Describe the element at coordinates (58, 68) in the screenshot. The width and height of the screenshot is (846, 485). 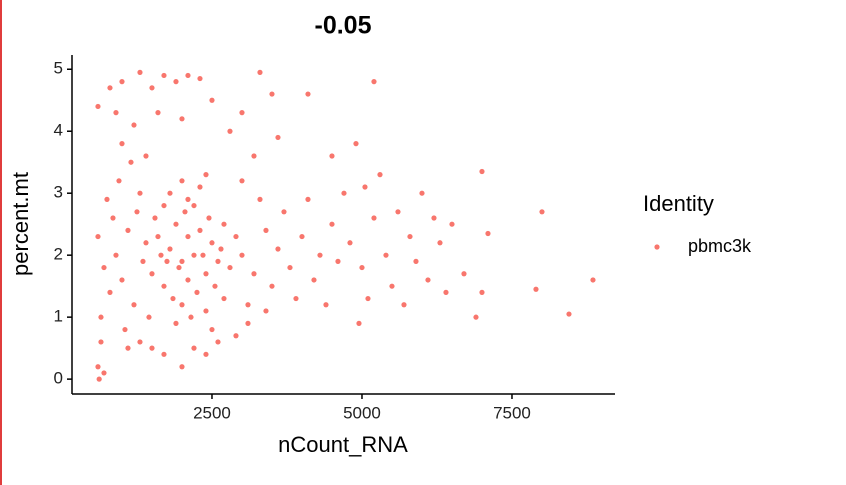
I see `y-tick-label: 5` at that location.